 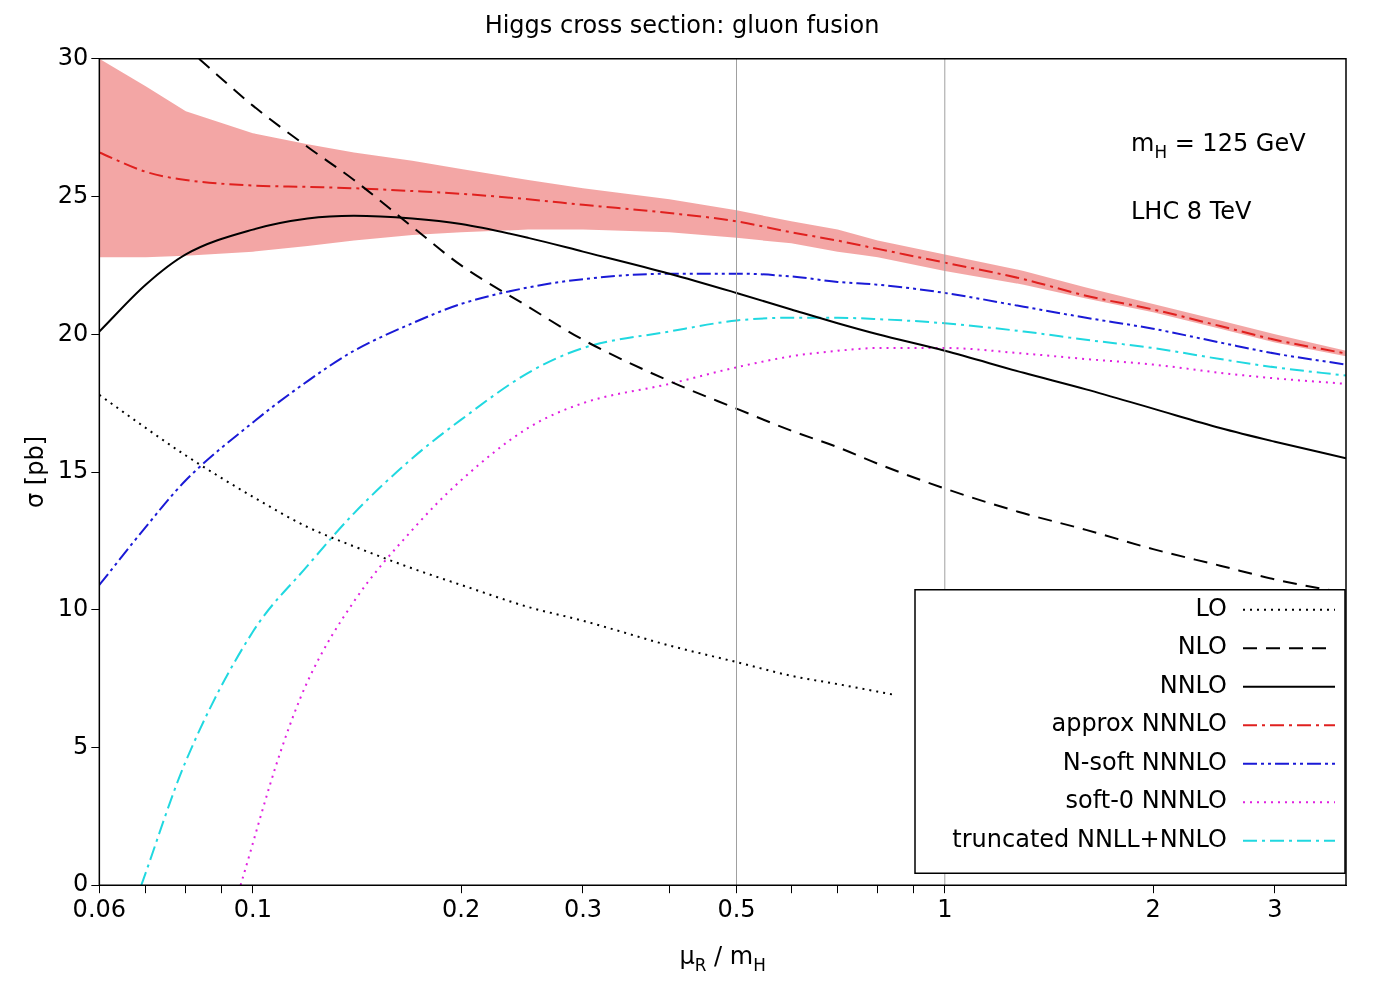 I want to click on annotation: LHC 8 TeV, so click(x=1192, y=210).